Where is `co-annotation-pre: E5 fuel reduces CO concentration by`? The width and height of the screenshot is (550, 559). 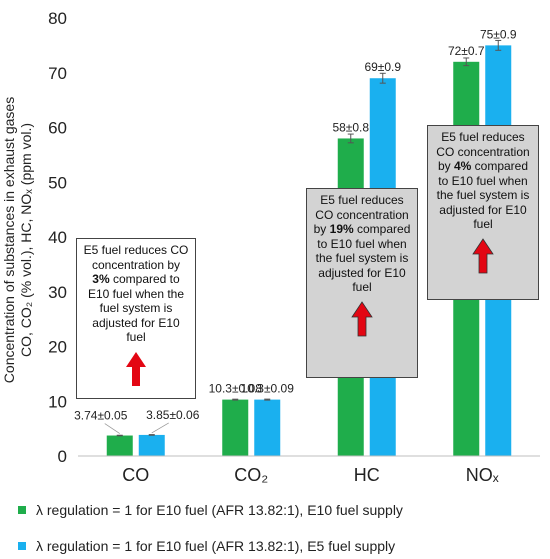
co-annotation-pre: E5 fuel reduces CO concentration by is located at coordinates (136, 257).